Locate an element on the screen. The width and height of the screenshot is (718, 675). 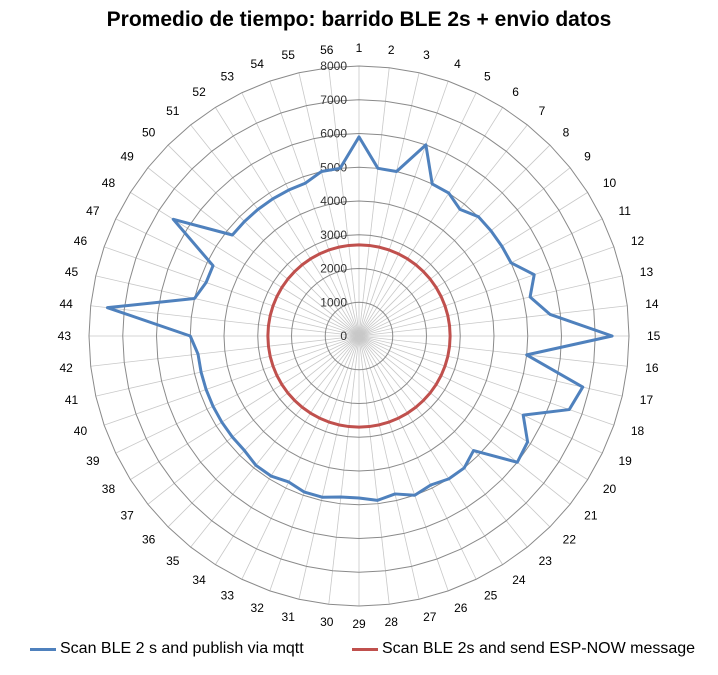
category-label-18: 18 is located at coordinates (638, 431).